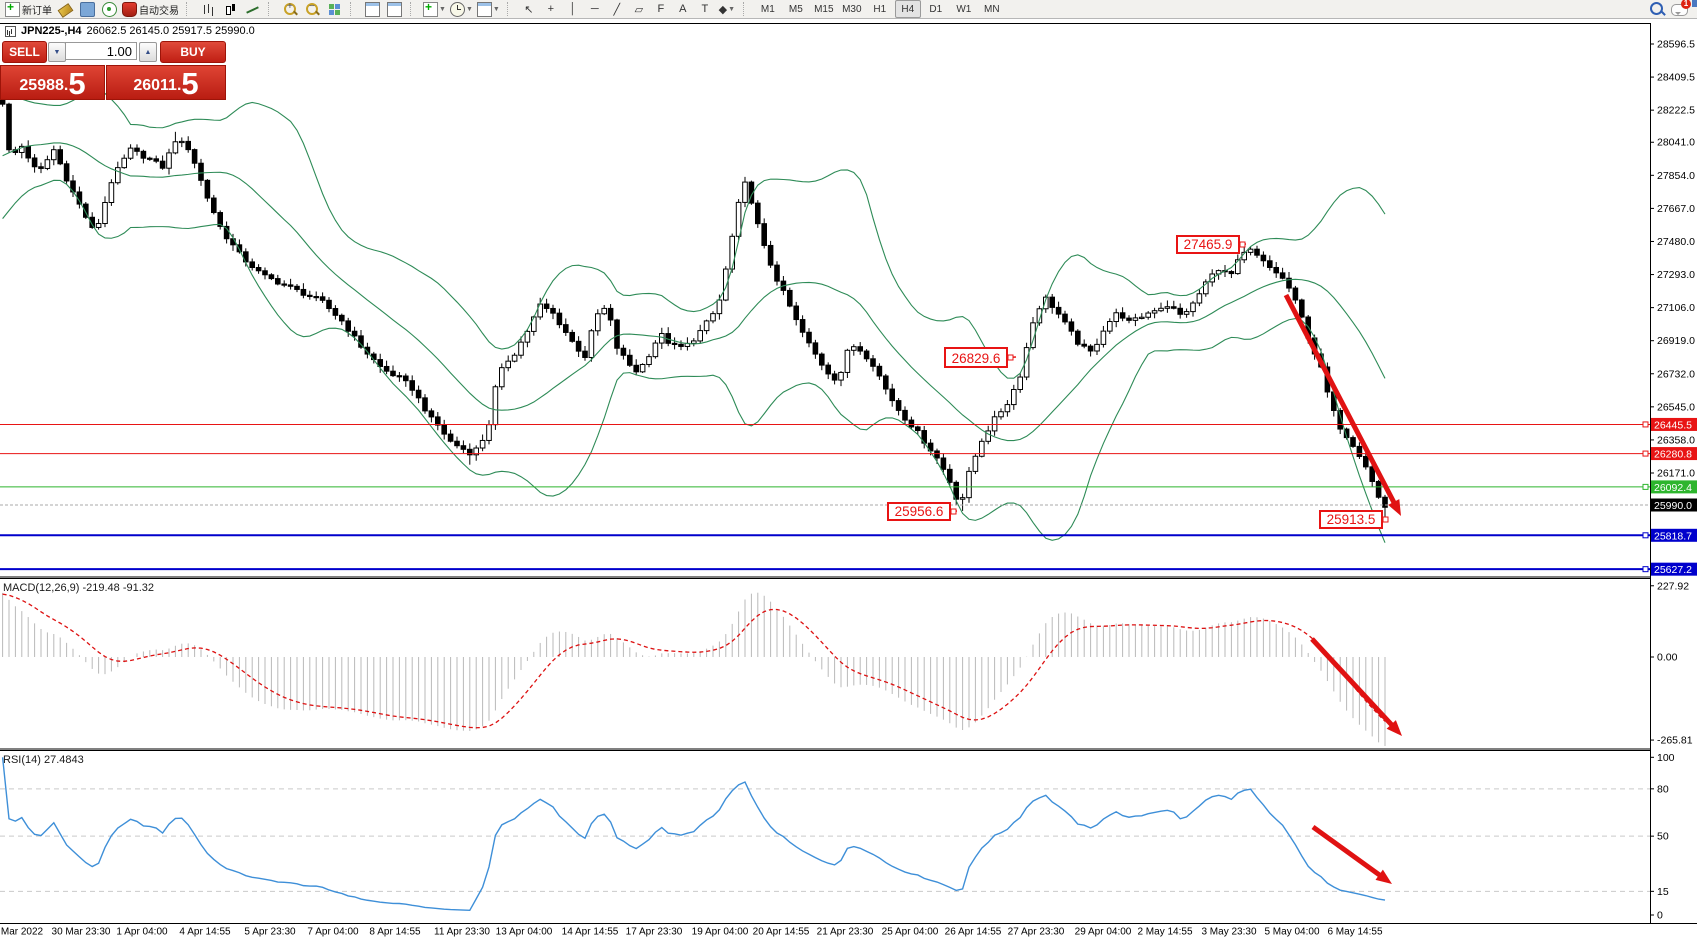  Describe the element at coordinates (693, 834) in the screenshot. I see `rsi-line` at that location.